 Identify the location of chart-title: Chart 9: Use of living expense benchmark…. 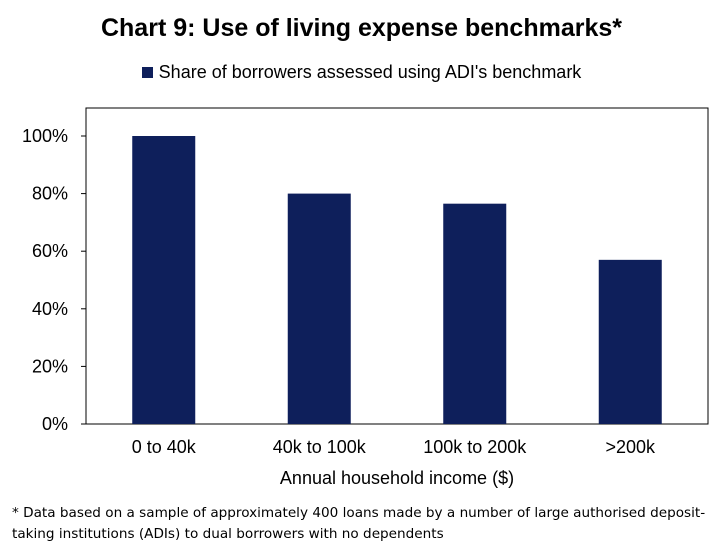
(361, 28).